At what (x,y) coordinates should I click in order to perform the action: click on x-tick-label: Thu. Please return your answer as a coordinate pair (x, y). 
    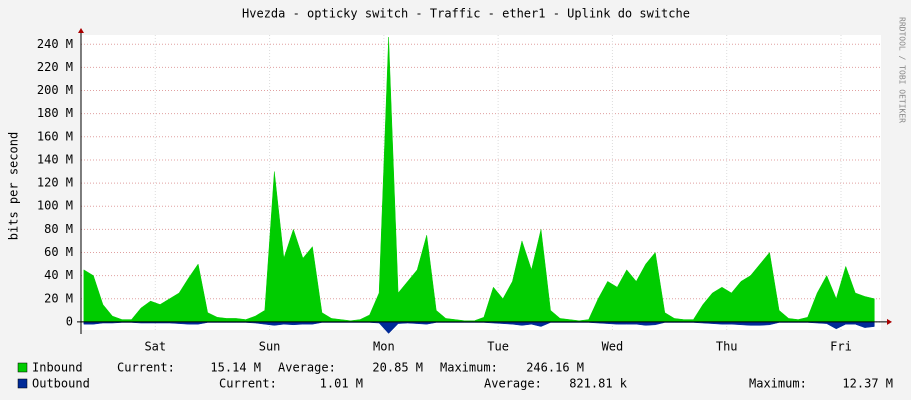
    Looking at the image, I should click on (727, 347).